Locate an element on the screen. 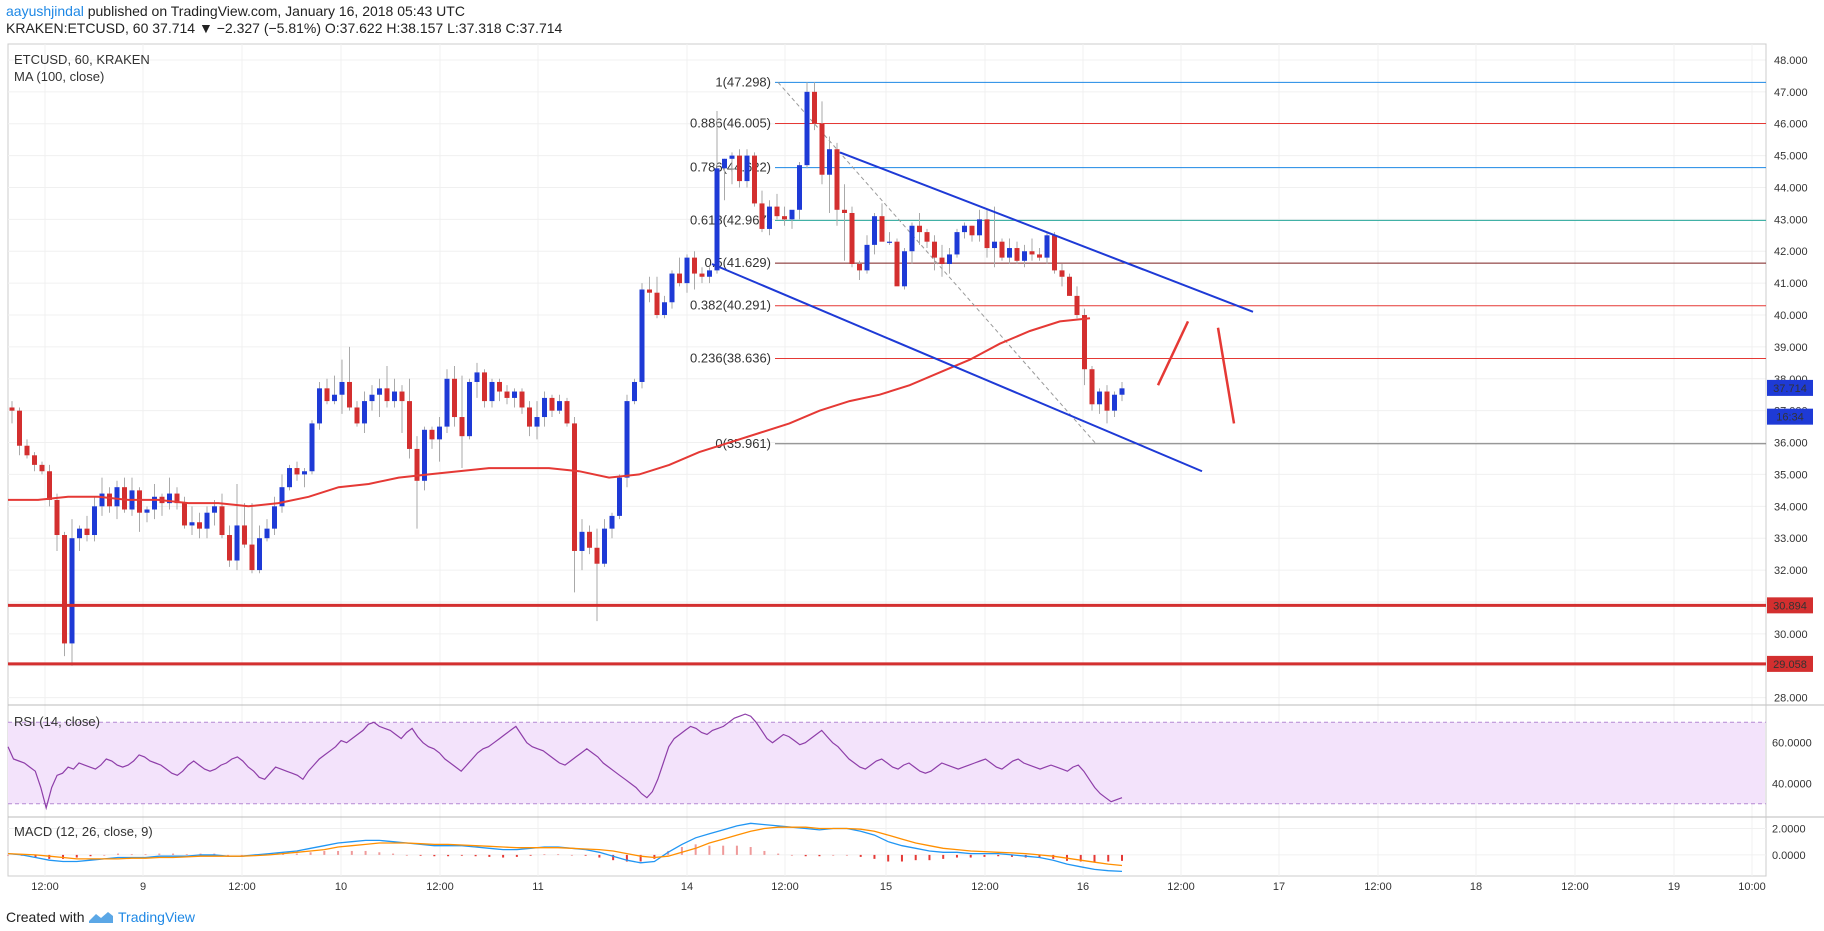  price-badge: 16:34 is located at coordinates (1790, 416).